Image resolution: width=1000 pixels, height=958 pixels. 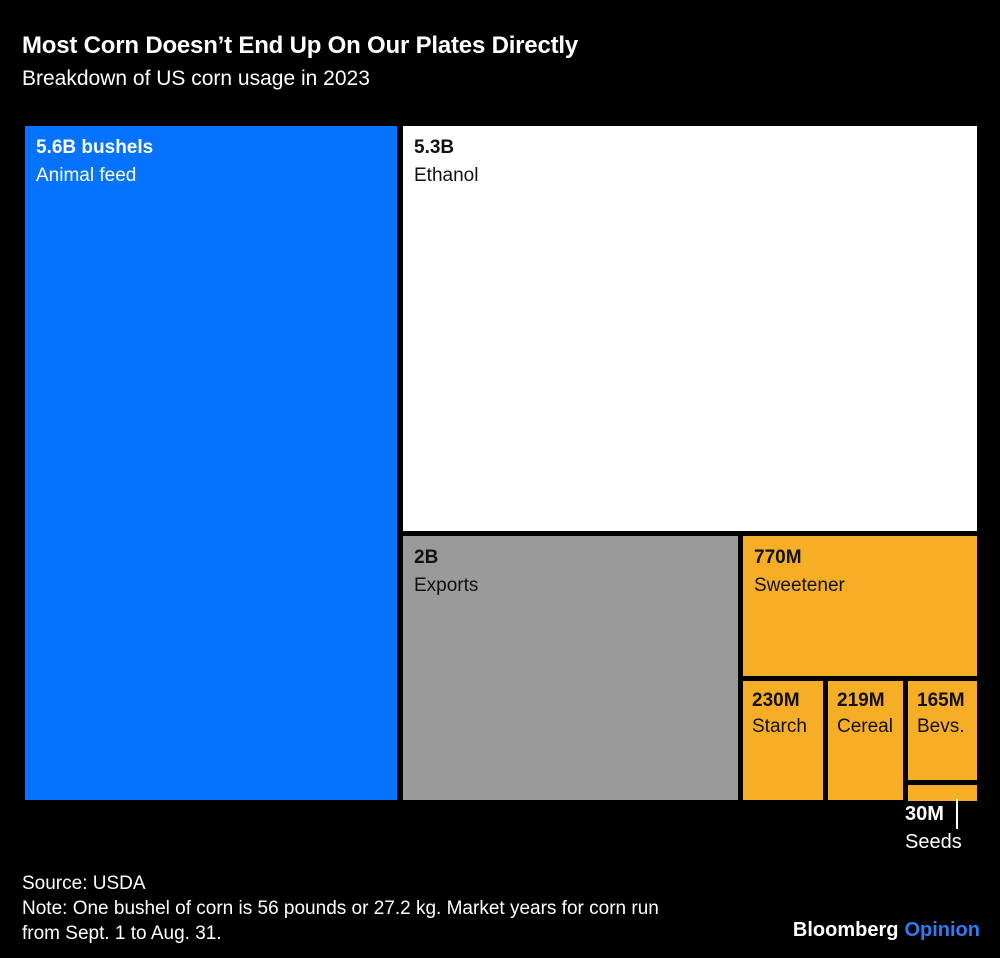 What do you see at coordinates (941, 700) in the screenshot?
I see `block-value-label: 165M` at bounding box center [941, 700].